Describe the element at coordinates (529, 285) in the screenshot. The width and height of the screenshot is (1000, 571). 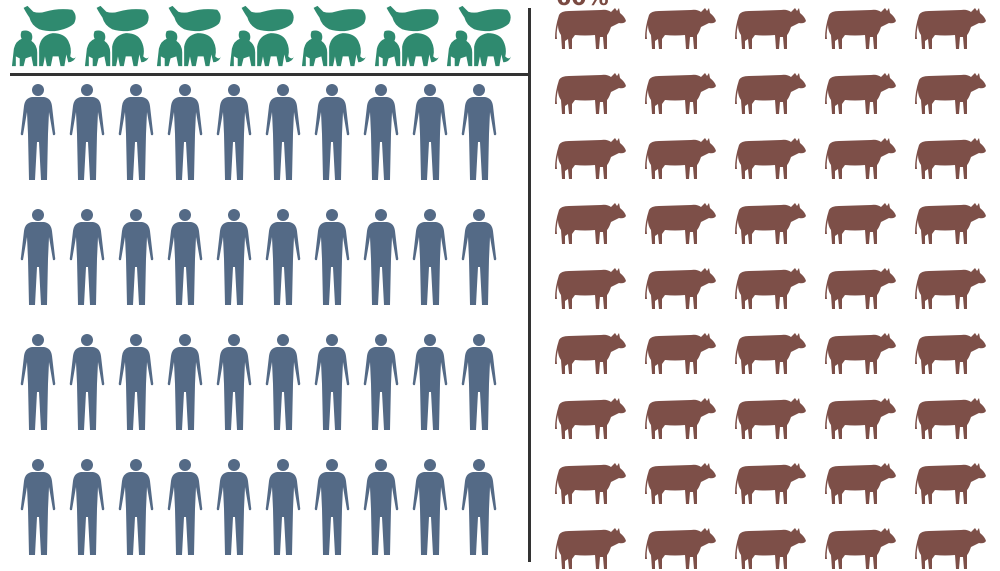
I see `vertical-divider` at that location.